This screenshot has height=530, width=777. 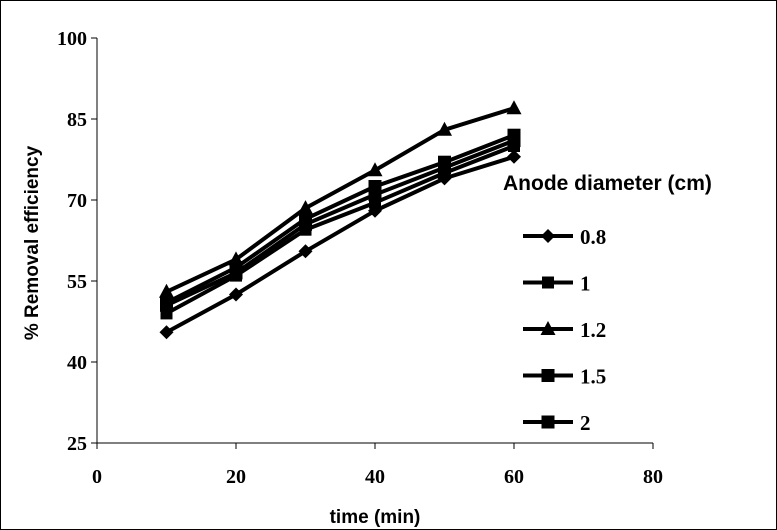 I want to click on y-tick-label: 70, so click(x=77, y=201).